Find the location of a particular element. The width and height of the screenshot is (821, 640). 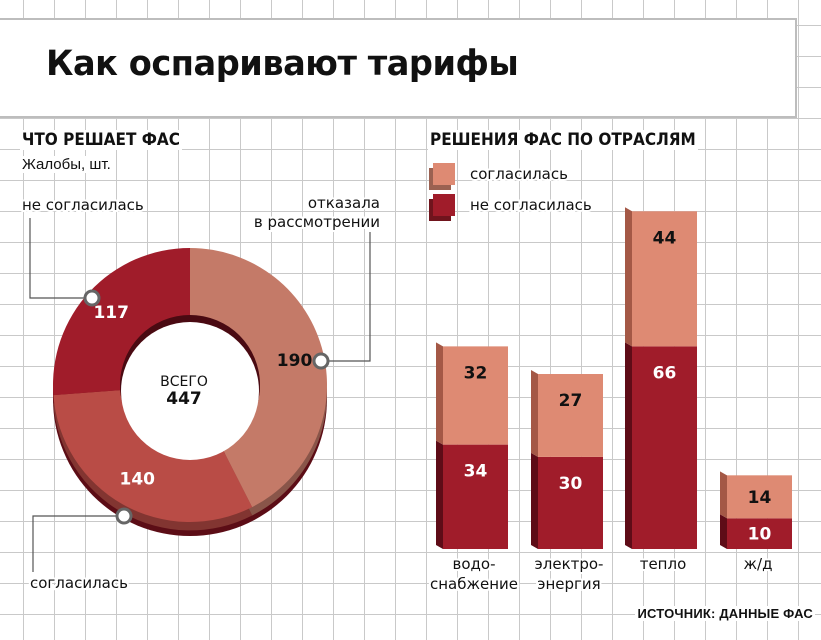

bar-category-label-2-0: тепло is located at coordinates (663, 564).